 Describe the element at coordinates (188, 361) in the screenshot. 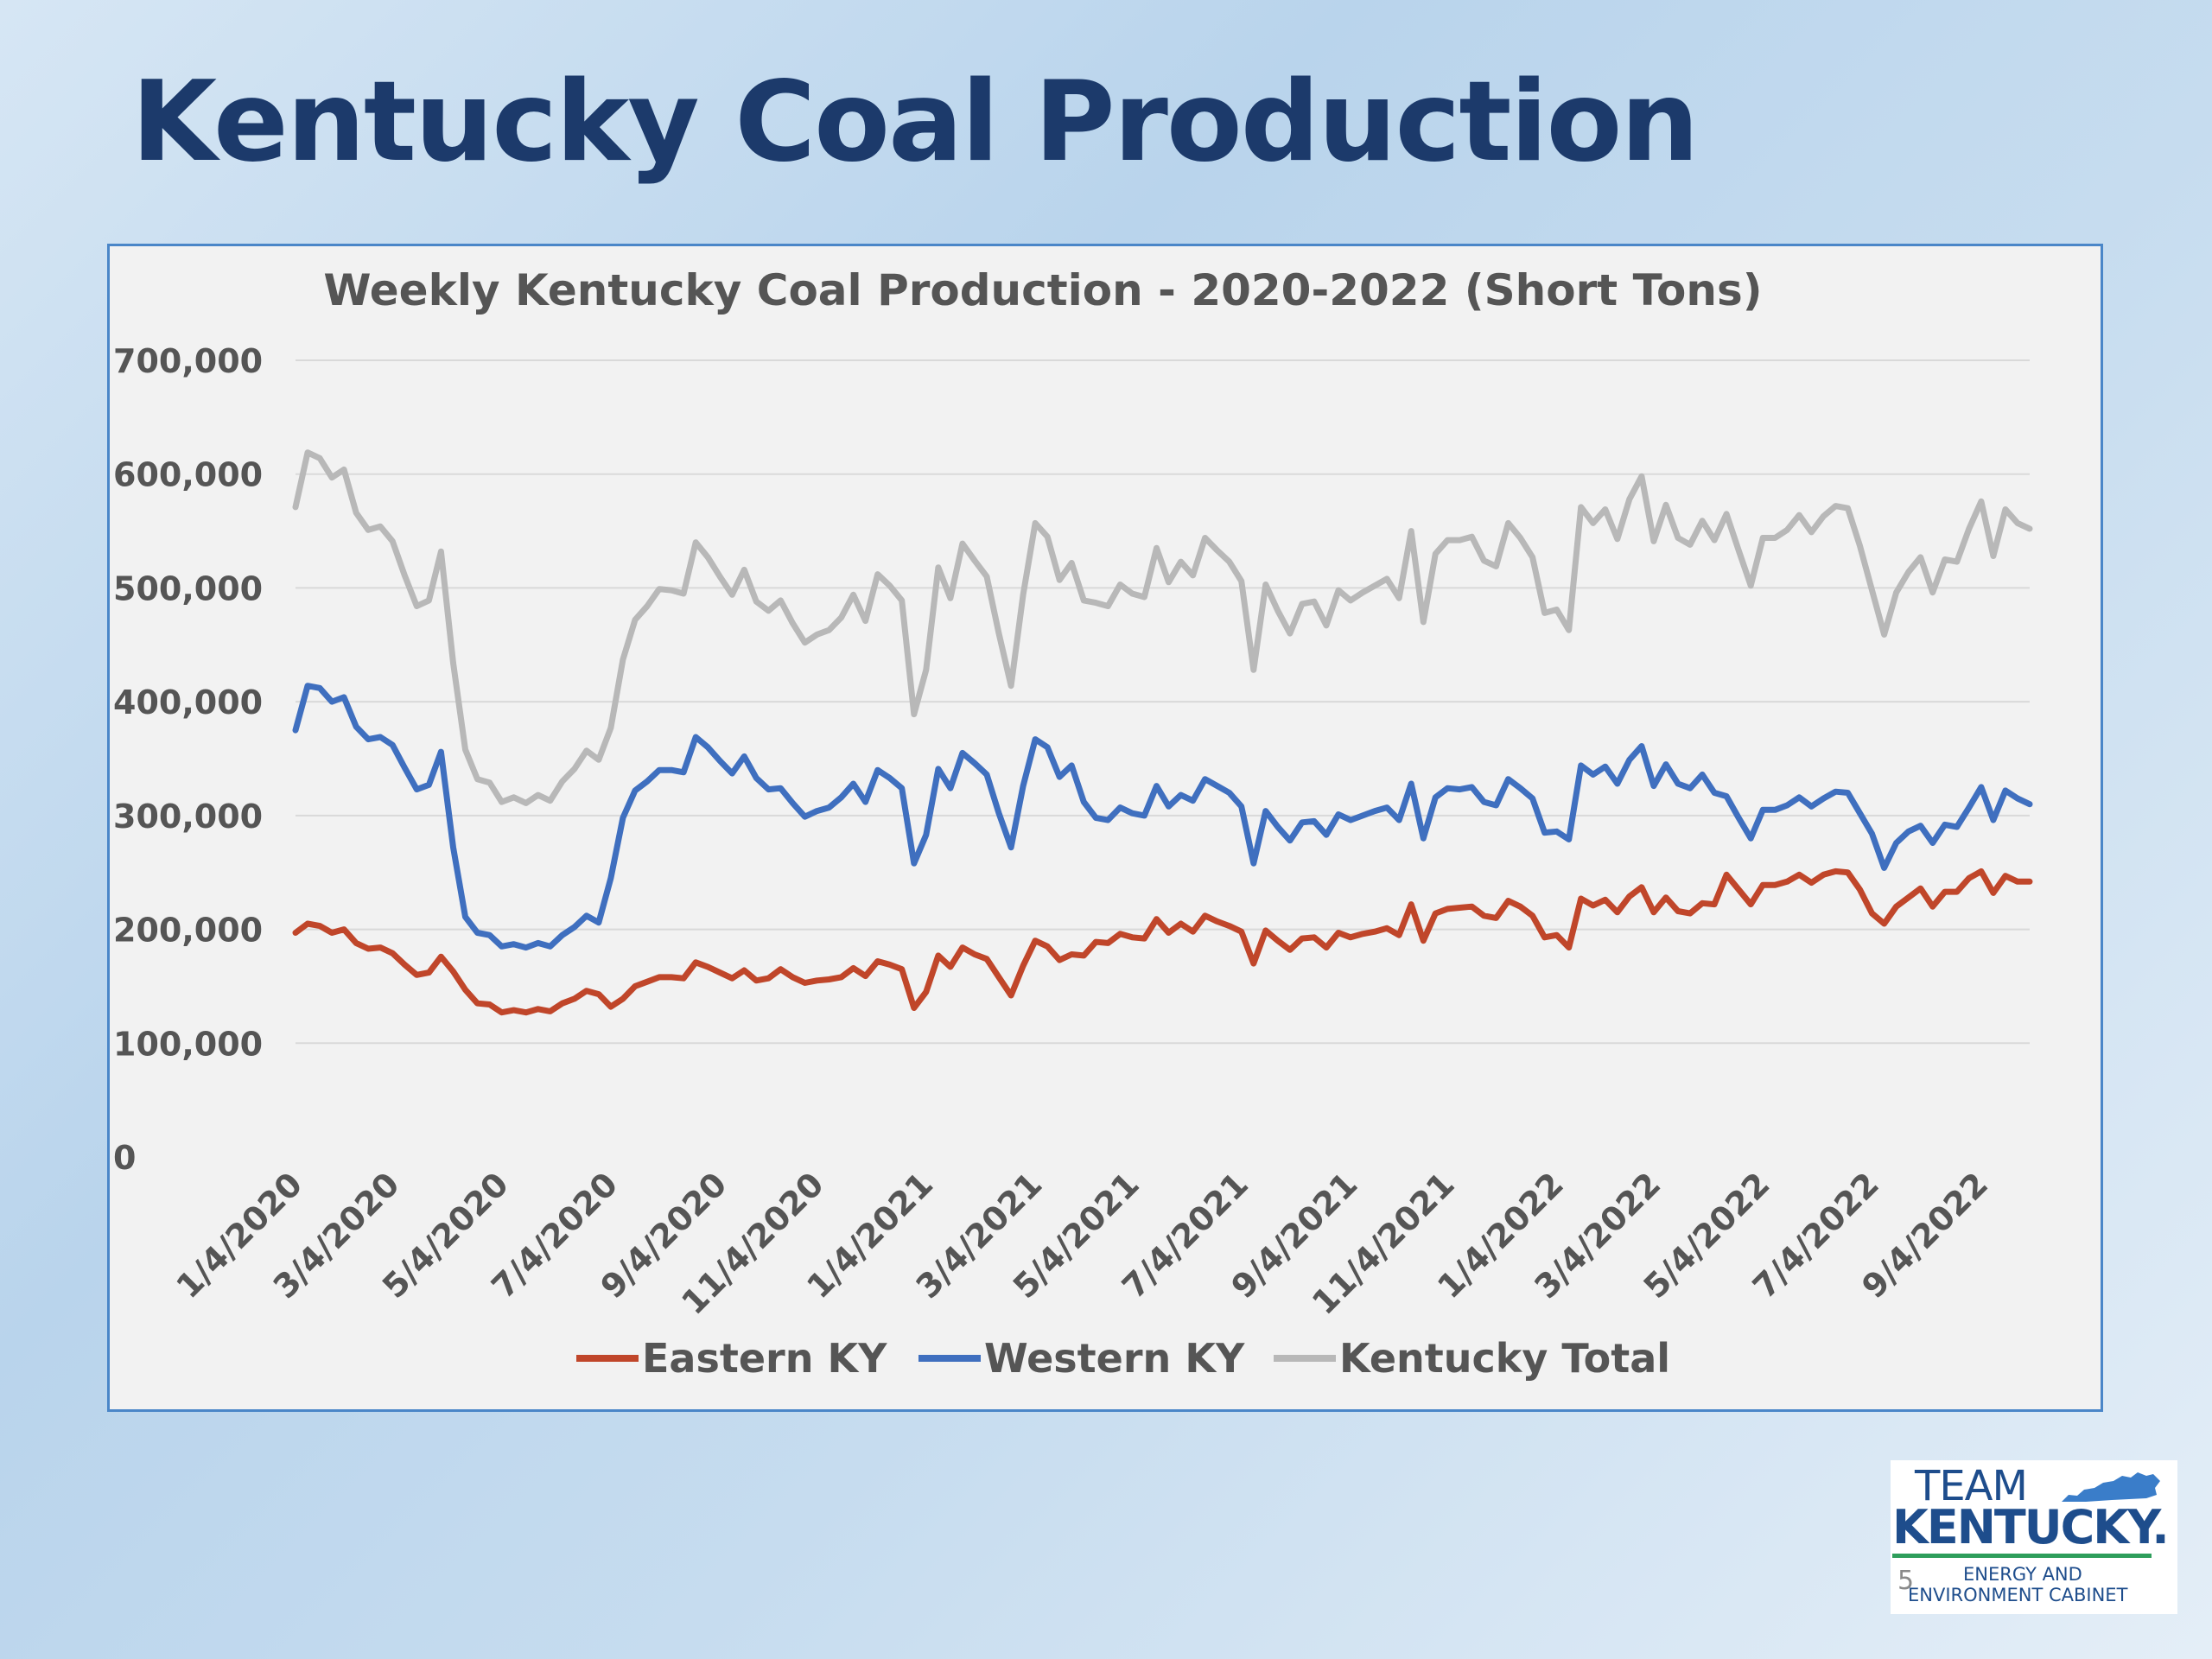

I see `y-tick-label: 700,000` at that location.